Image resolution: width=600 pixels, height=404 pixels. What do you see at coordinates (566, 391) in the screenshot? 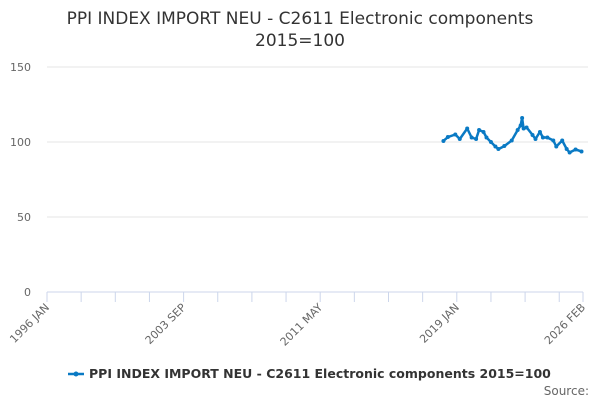
I see `source-label: Source:` at bounding box center [566, 391].